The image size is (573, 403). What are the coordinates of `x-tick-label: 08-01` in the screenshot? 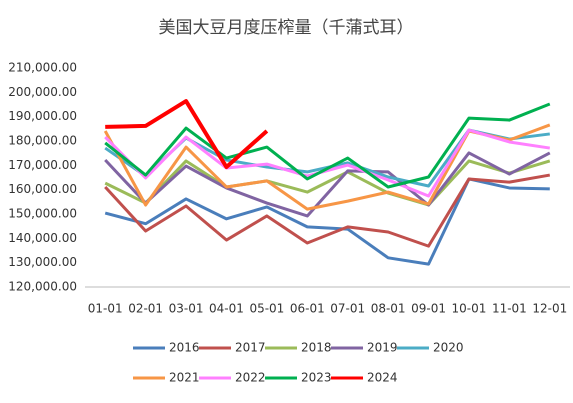 It's located at (388, 309).